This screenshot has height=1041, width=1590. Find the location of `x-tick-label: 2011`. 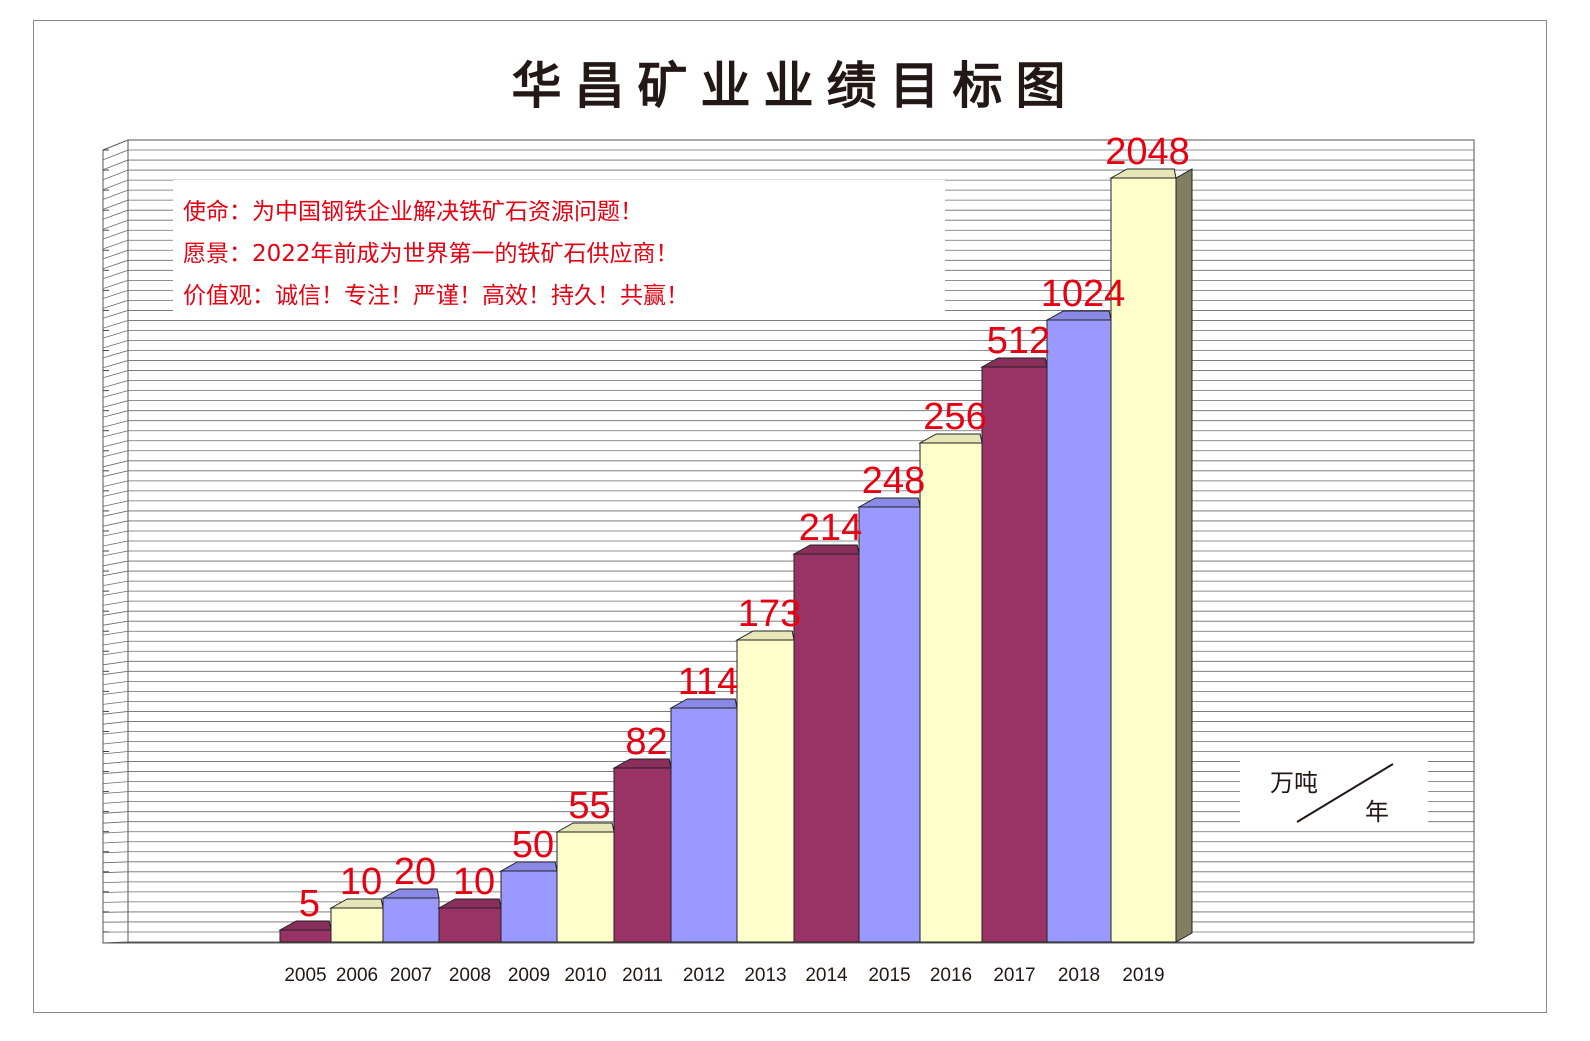

x-tick-label: 2011 is located at coordinates (642, 975).